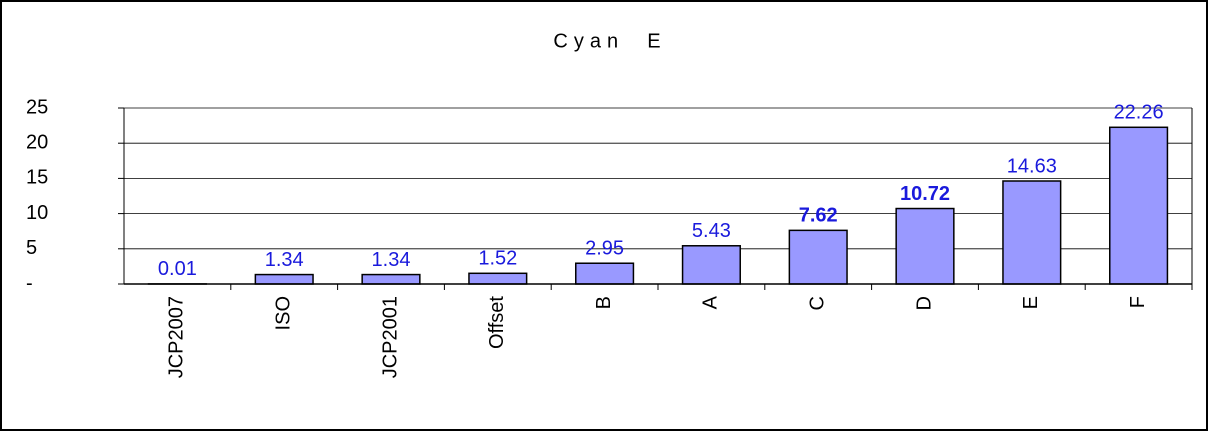  Describe the element at coordinates (283, 313) in the screenshot. I see `x-tick-label: ISO` at that location.